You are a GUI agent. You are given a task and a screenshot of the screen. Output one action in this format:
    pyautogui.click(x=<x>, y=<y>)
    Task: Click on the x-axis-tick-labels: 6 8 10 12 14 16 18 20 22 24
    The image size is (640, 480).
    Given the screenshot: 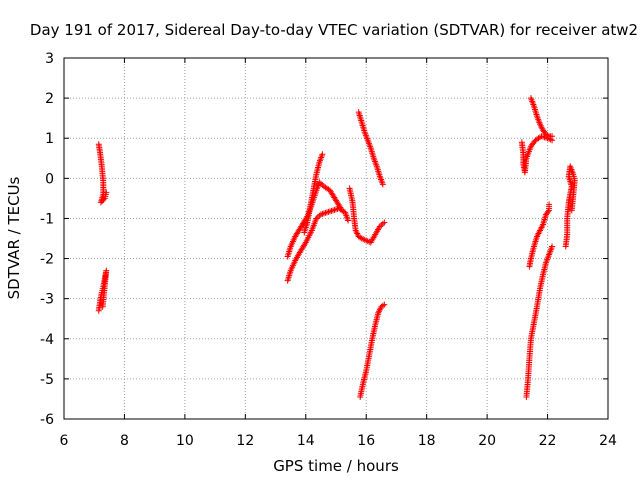 What is the action you would take?
    pyautogui.click(x=338, y=441)
    